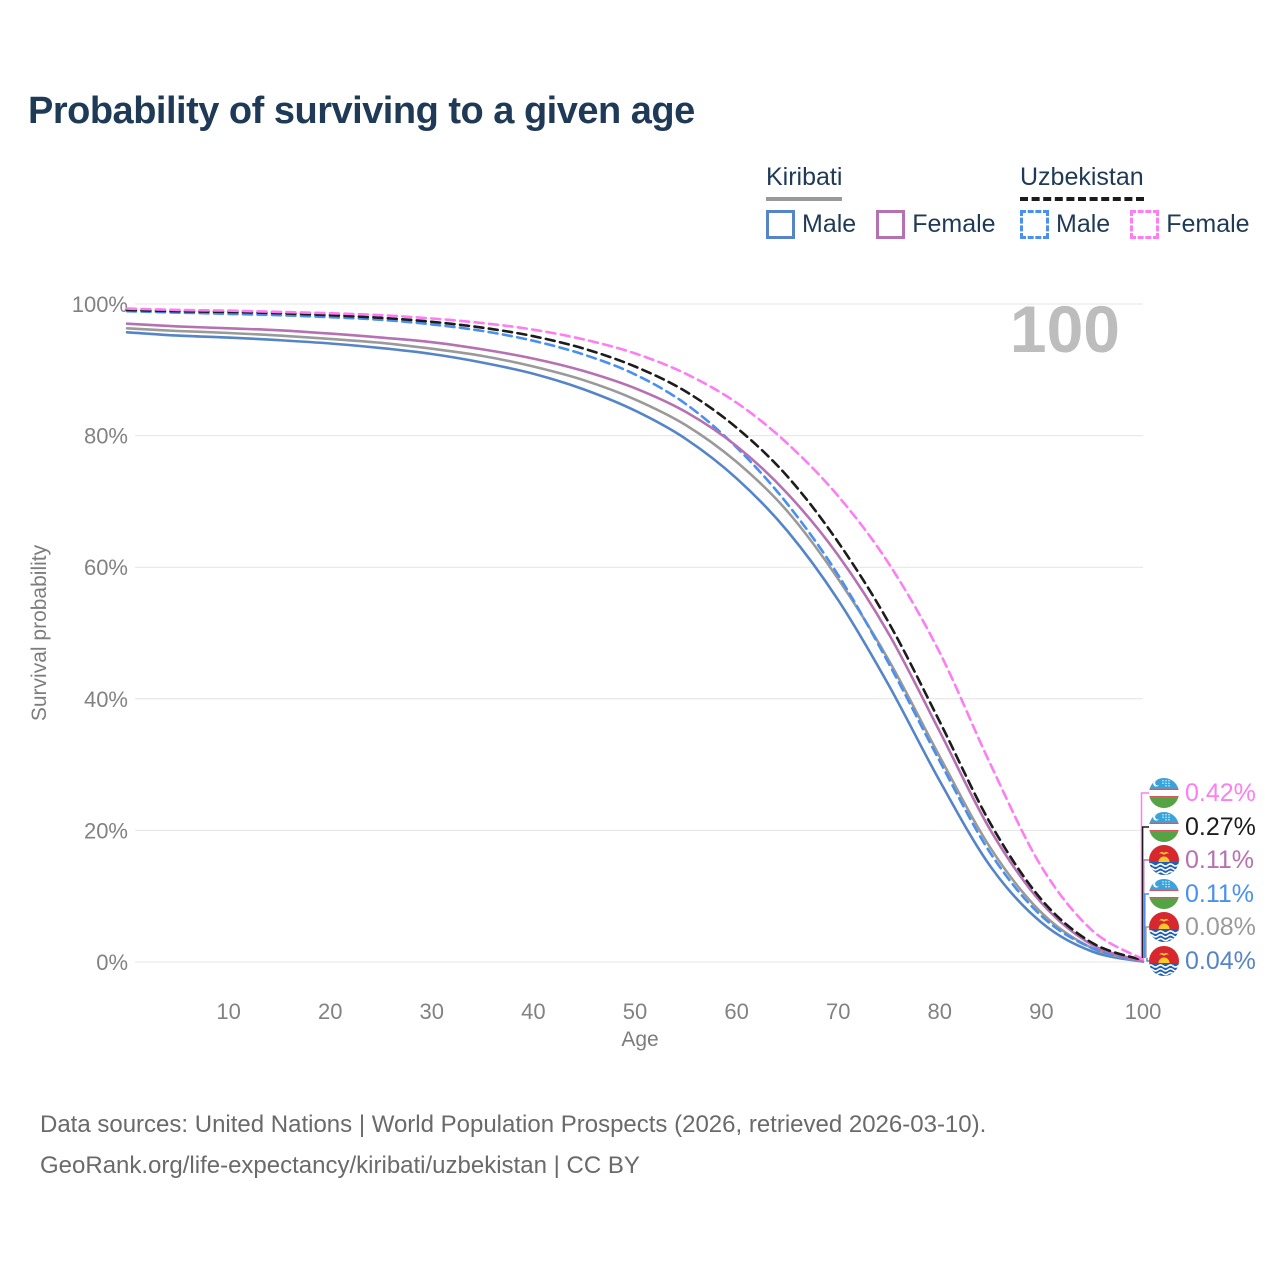  Describe the element at coordinates (1041, 1011) in the screenshot. I see `x-tick-label: 90` at that location.